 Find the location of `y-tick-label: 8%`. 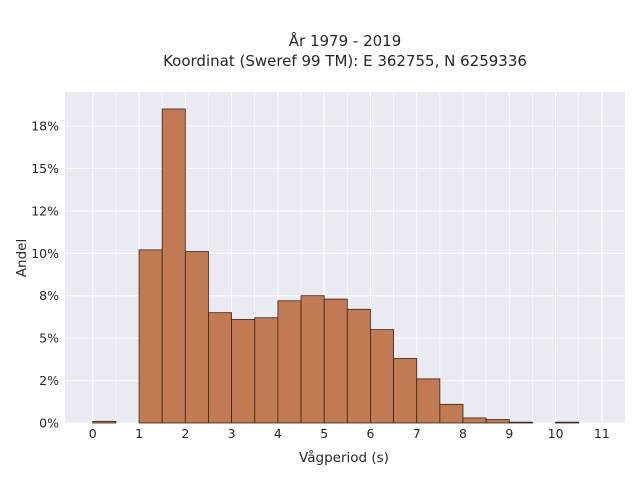

y-tick-label: 8% is located at coordinates (49, 295).